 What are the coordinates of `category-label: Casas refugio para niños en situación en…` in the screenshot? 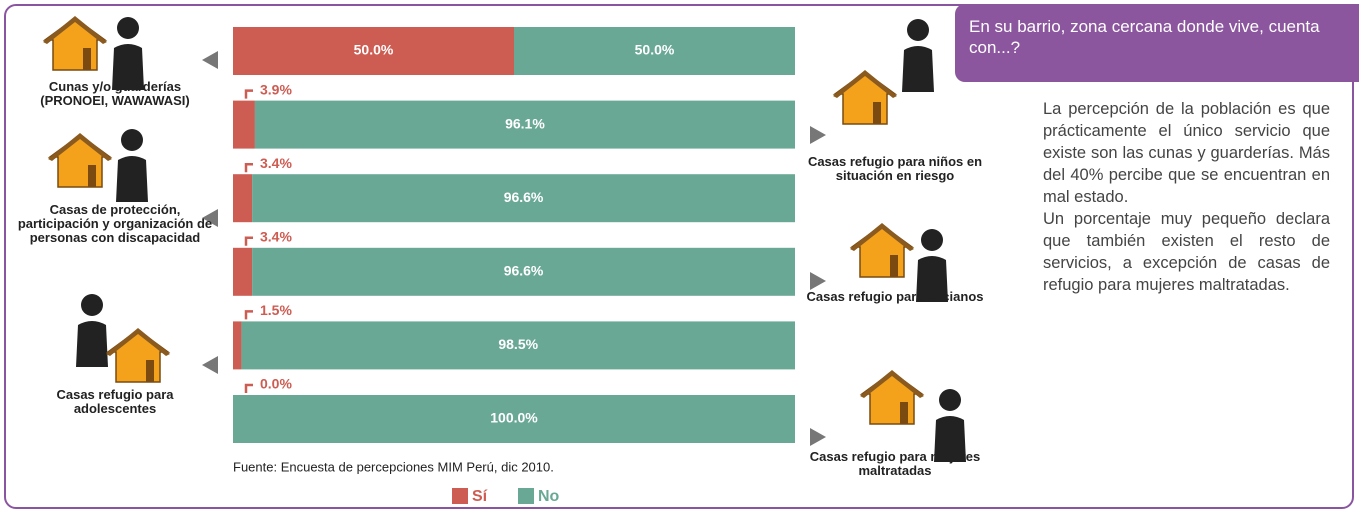 It's located at (895, 168).